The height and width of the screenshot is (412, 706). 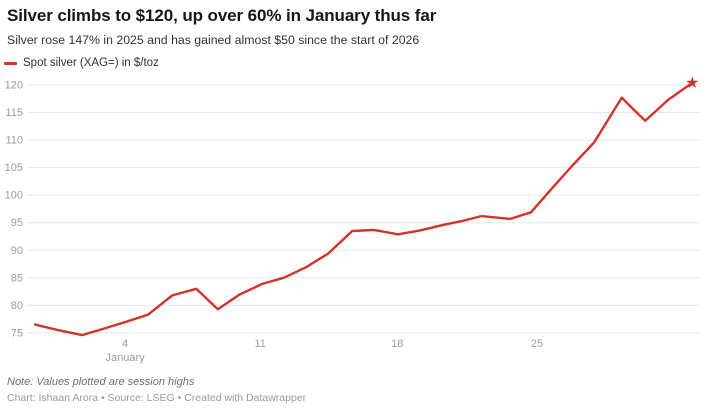 What do you see at coordinates (10, 63) in the screenshot?
I see `legend-line-swatch-icon` at bounding box center [10, 63].